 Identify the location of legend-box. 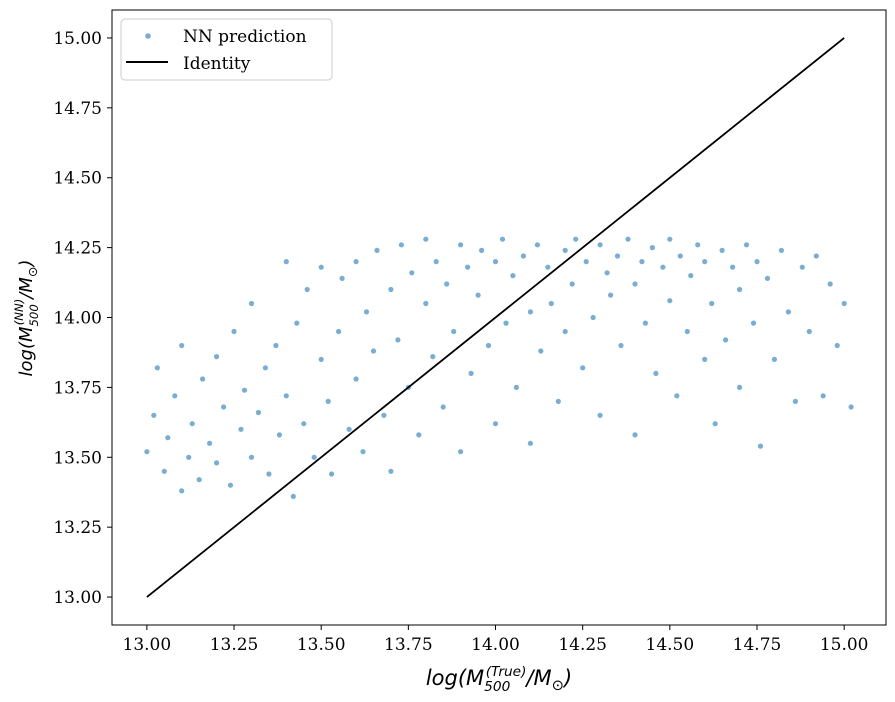
(226, 49).